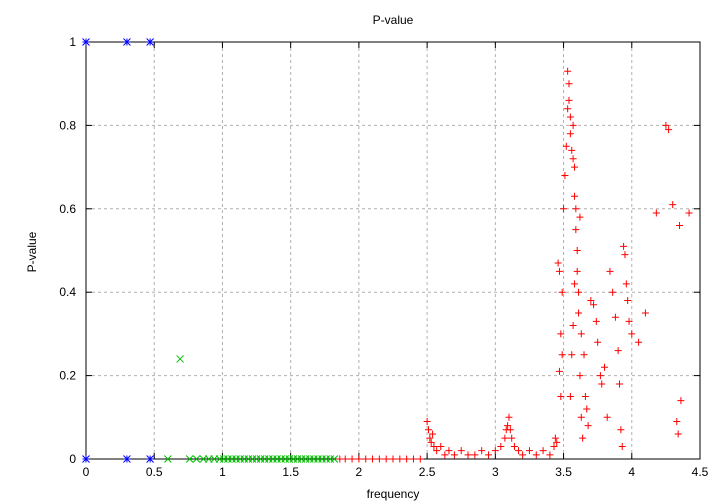 This screenshot has height=504, width=720. What do you see at coordinates (67, 125) in the screenshot?
I see `y-tick-label: 0.8` at bounding box center [67, 125].